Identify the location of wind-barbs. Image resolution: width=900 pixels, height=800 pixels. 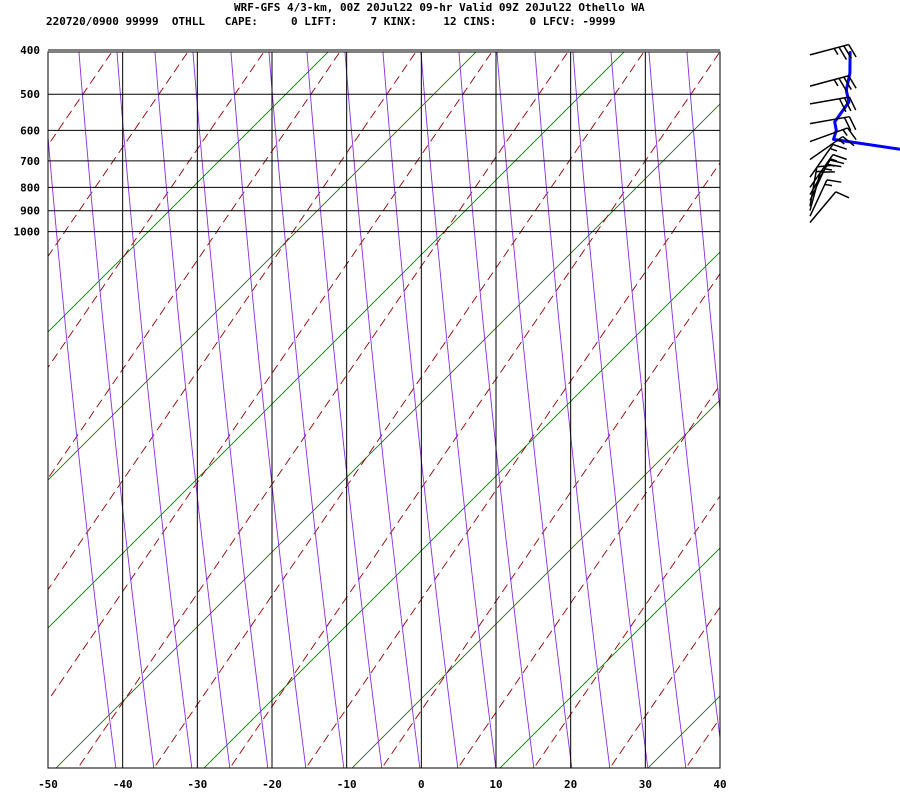
(833, 133).